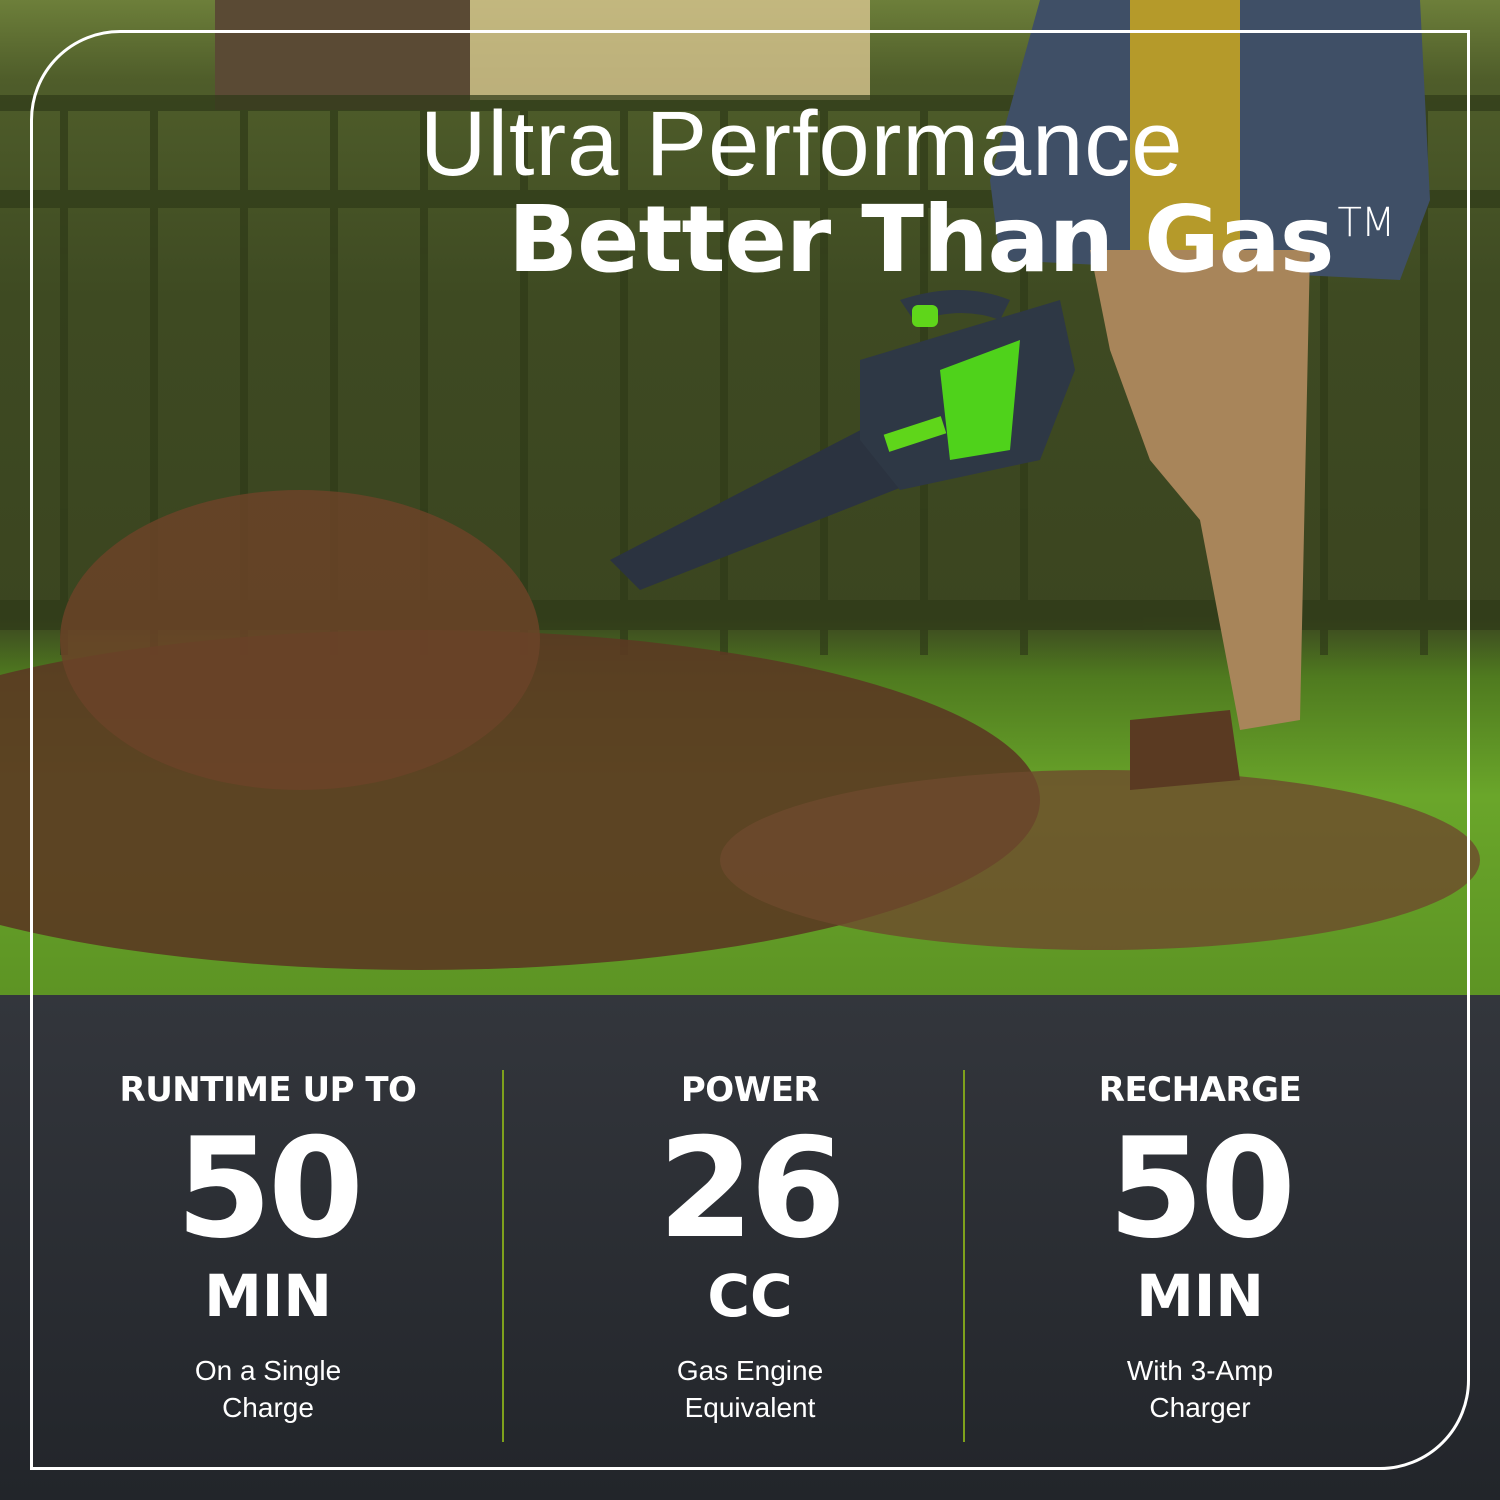 The height and width of the screenshot is (1500, 1500). What do you see at coordinates (1366, 223) in the screenshot?
I see `trademark: TM` at bounding box center [1366, 223].